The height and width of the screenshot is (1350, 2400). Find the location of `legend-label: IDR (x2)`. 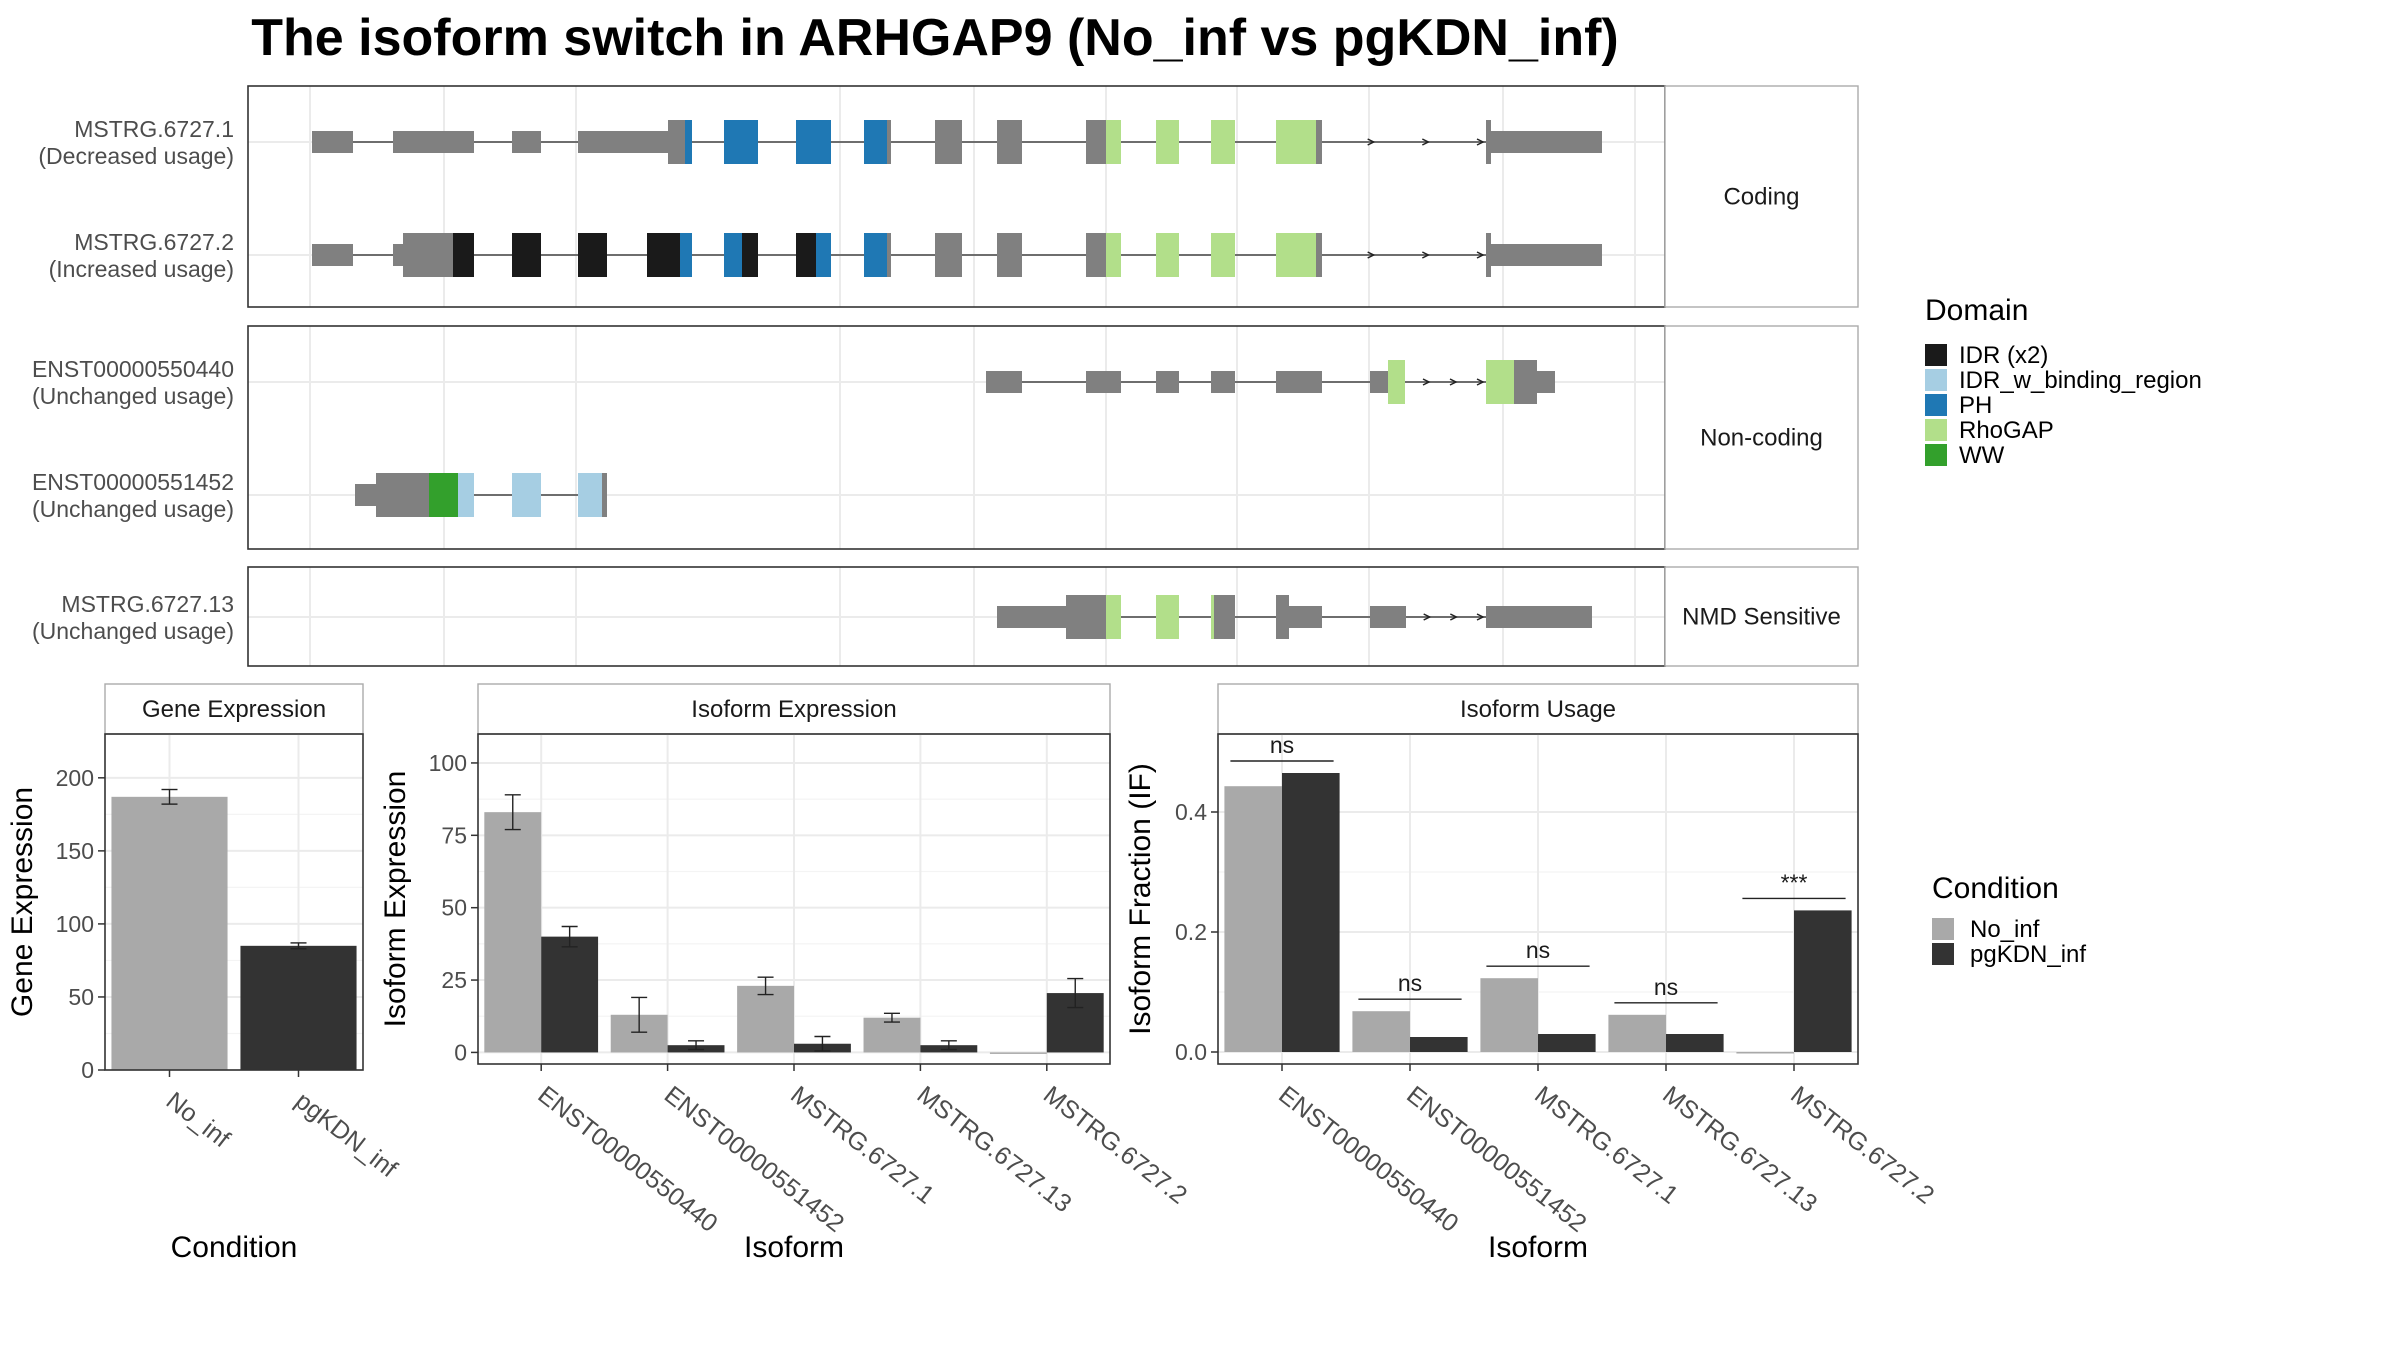

legend-label: IDR (x2) is located at coordinates (2003, 355).